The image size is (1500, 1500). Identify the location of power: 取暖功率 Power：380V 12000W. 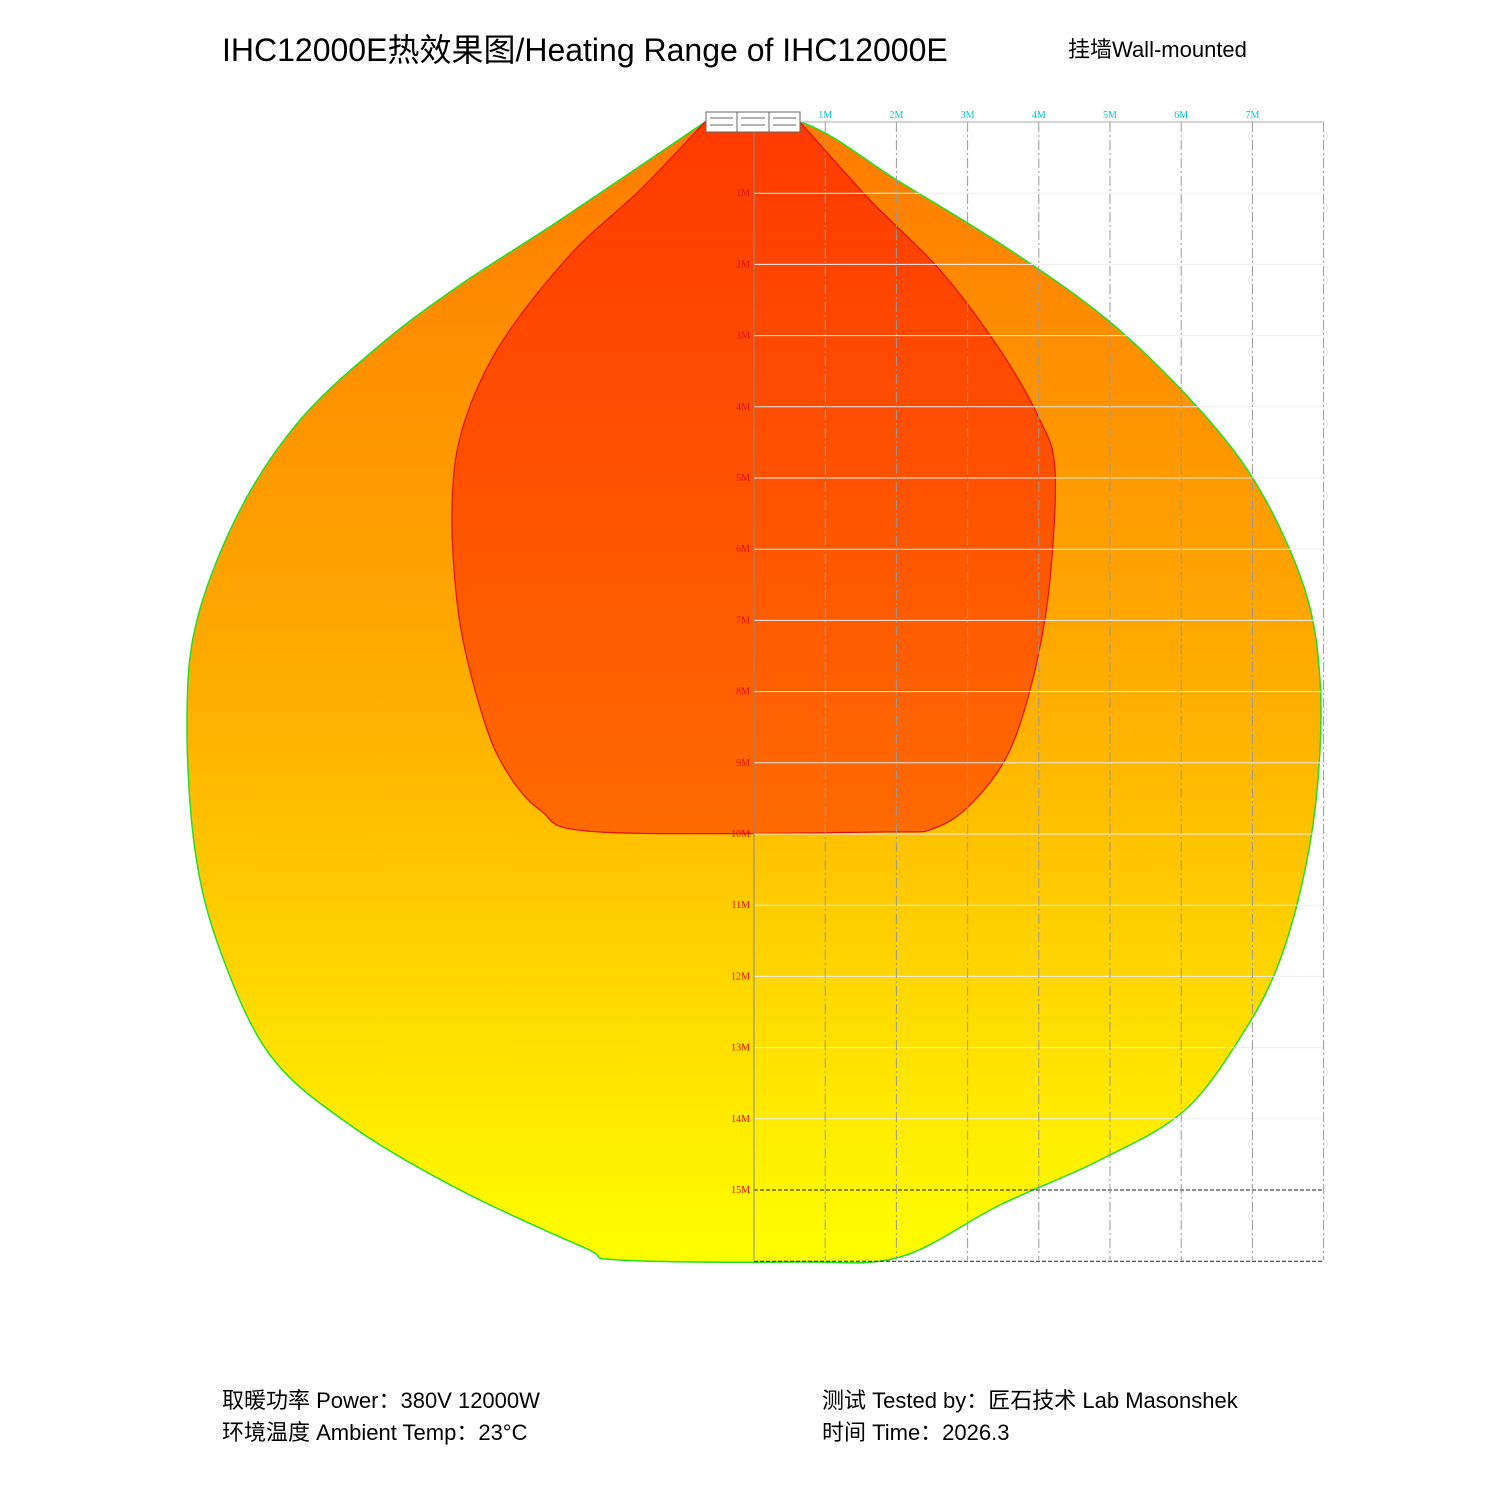
(381, 1400).